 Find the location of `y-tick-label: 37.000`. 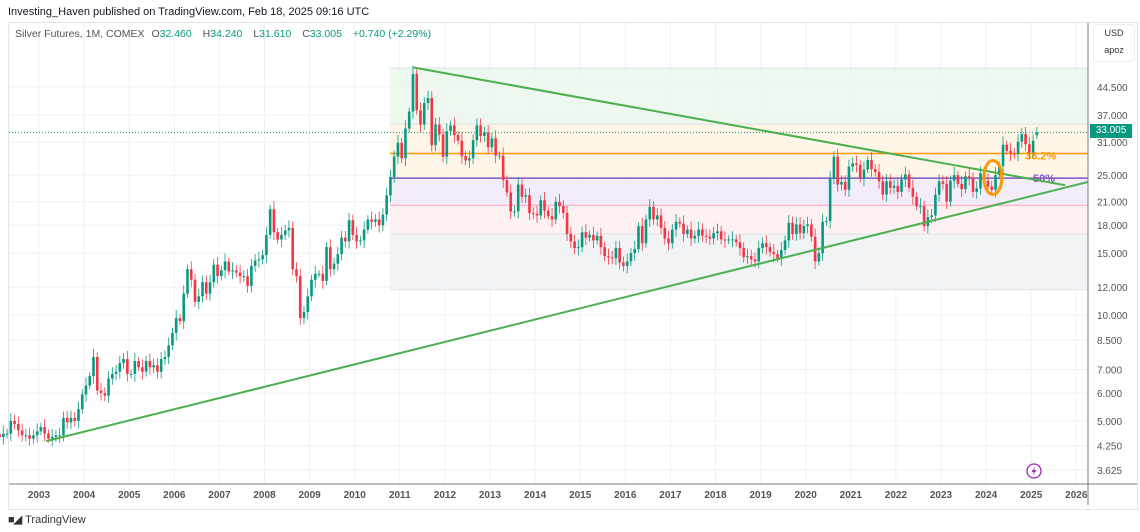

y-tick-label: 37.000 is located at coordinates (1112, 116).